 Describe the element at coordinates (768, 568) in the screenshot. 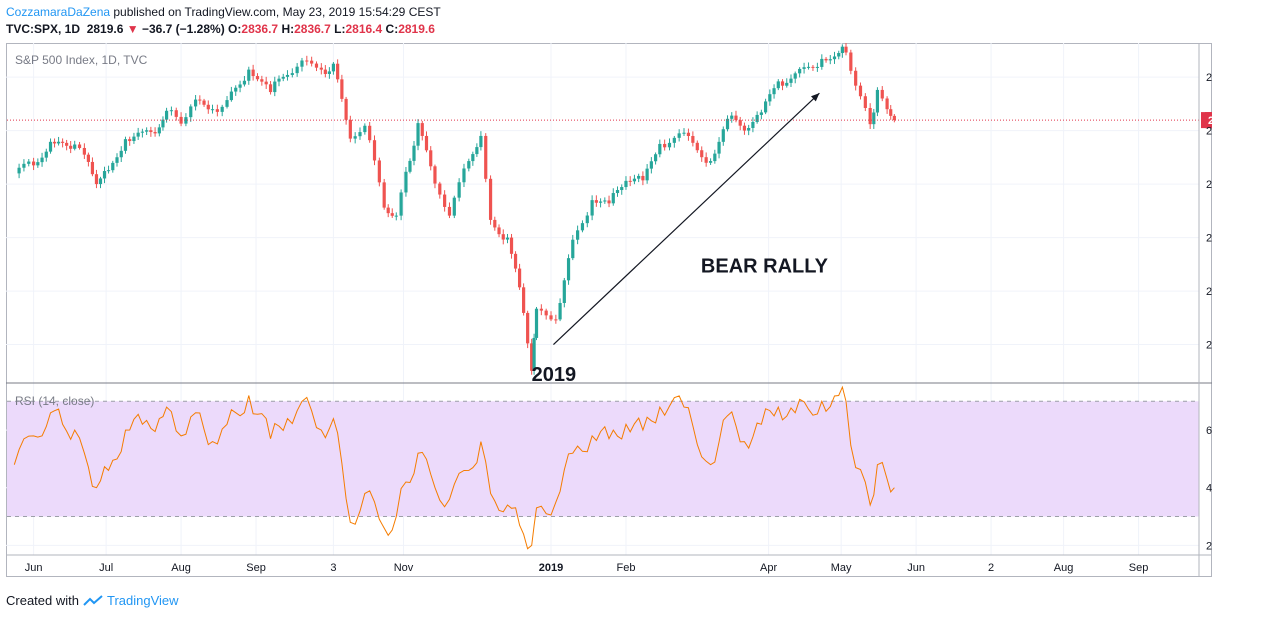

I see `x-tick-label: Apr` at that location.